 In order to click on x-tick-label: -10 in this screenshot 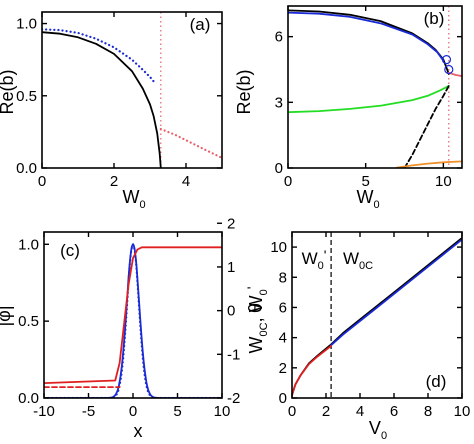, I will do `click(44, 411)`.